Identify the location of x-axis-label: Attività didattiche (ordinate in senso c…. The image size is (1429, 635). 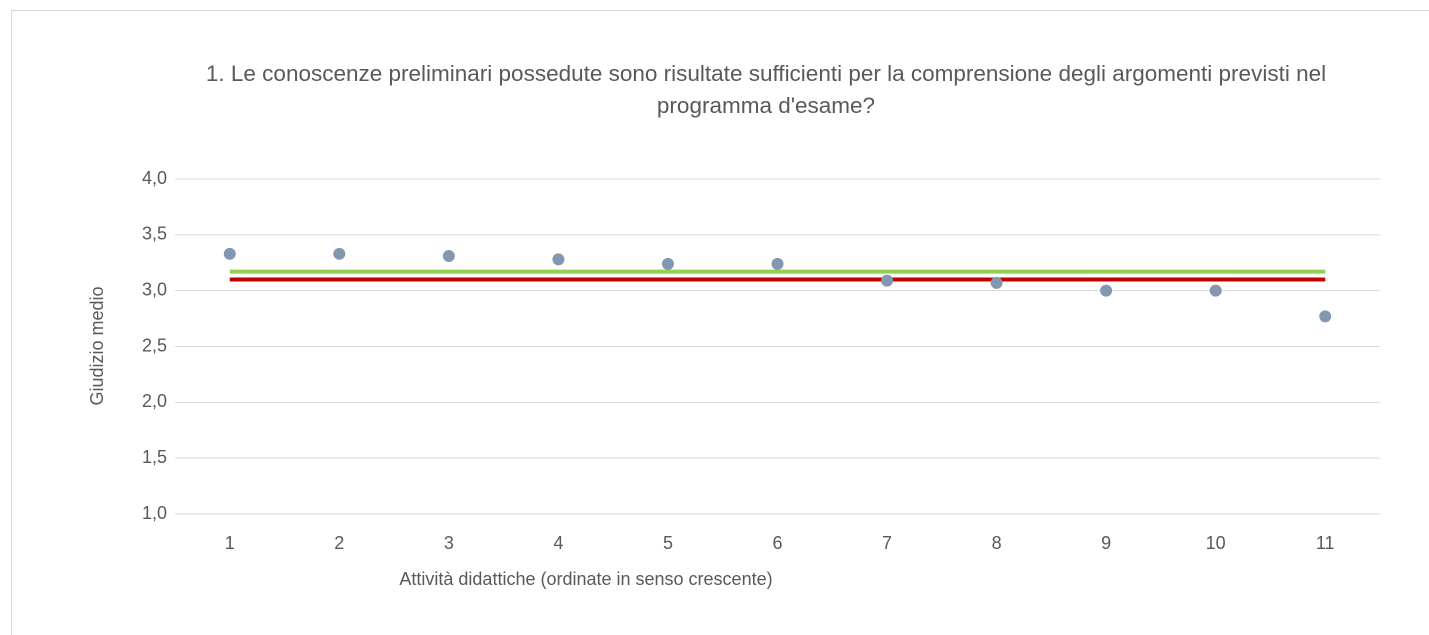
(585, 579).